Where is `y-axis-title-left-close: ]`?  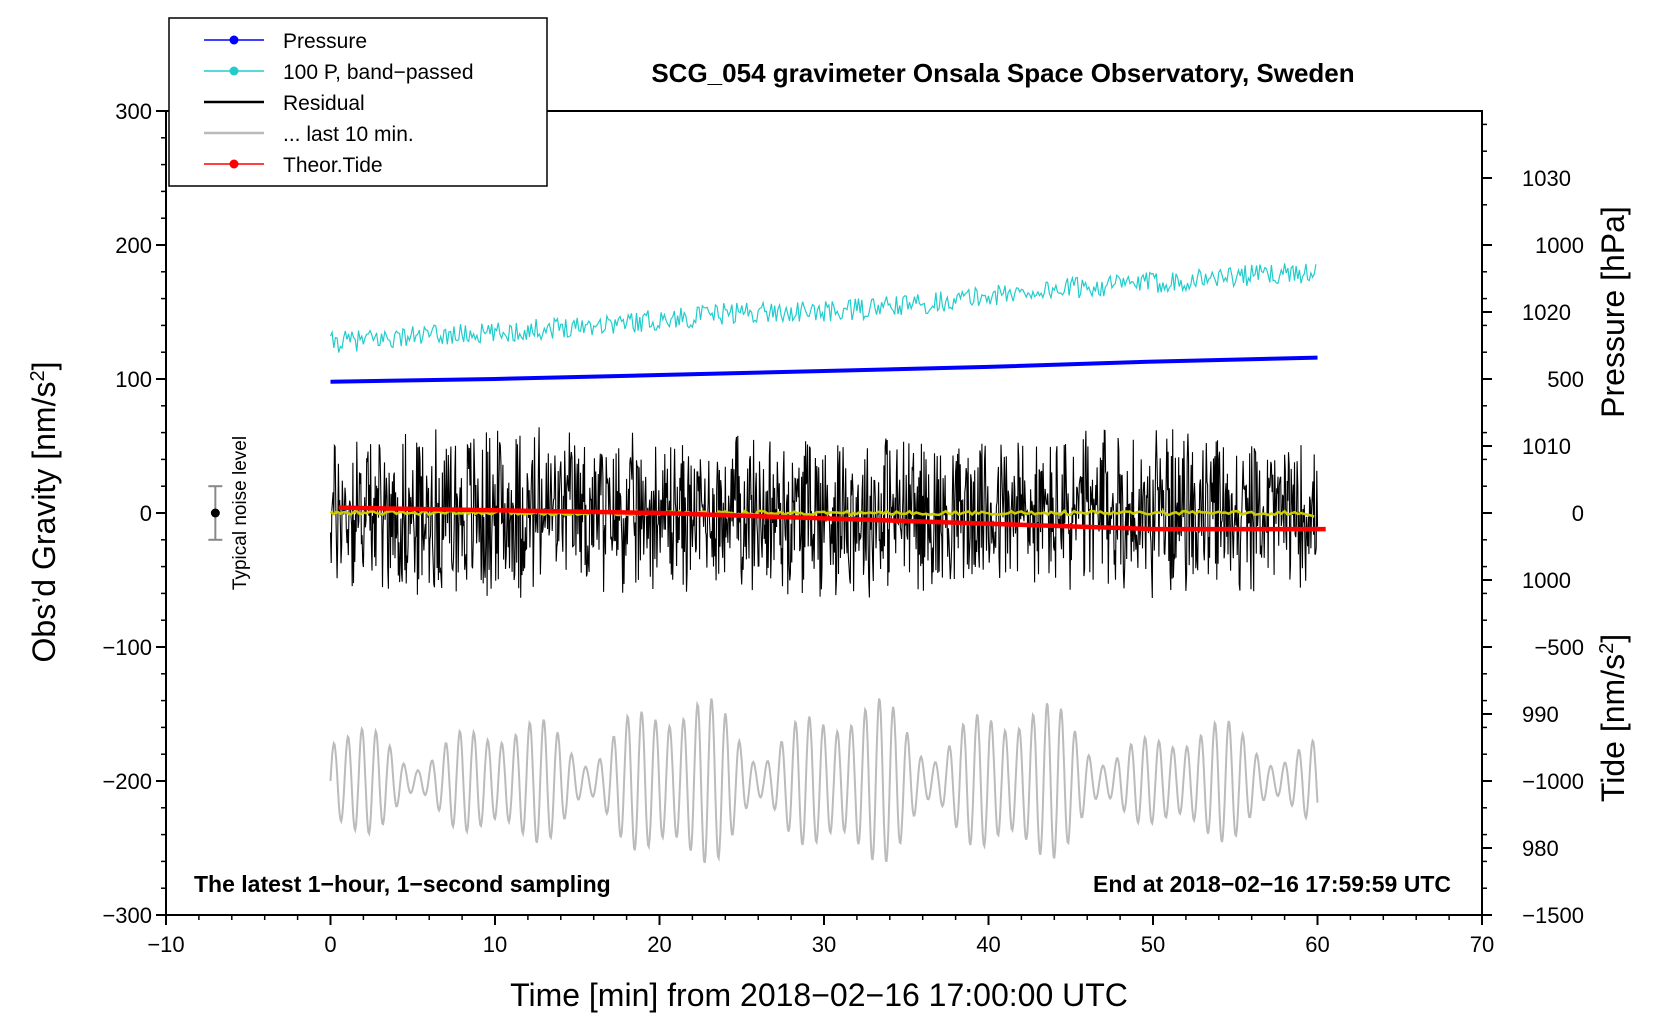 y-axis-title-left-close: ] is located at coordinates (44, 366).